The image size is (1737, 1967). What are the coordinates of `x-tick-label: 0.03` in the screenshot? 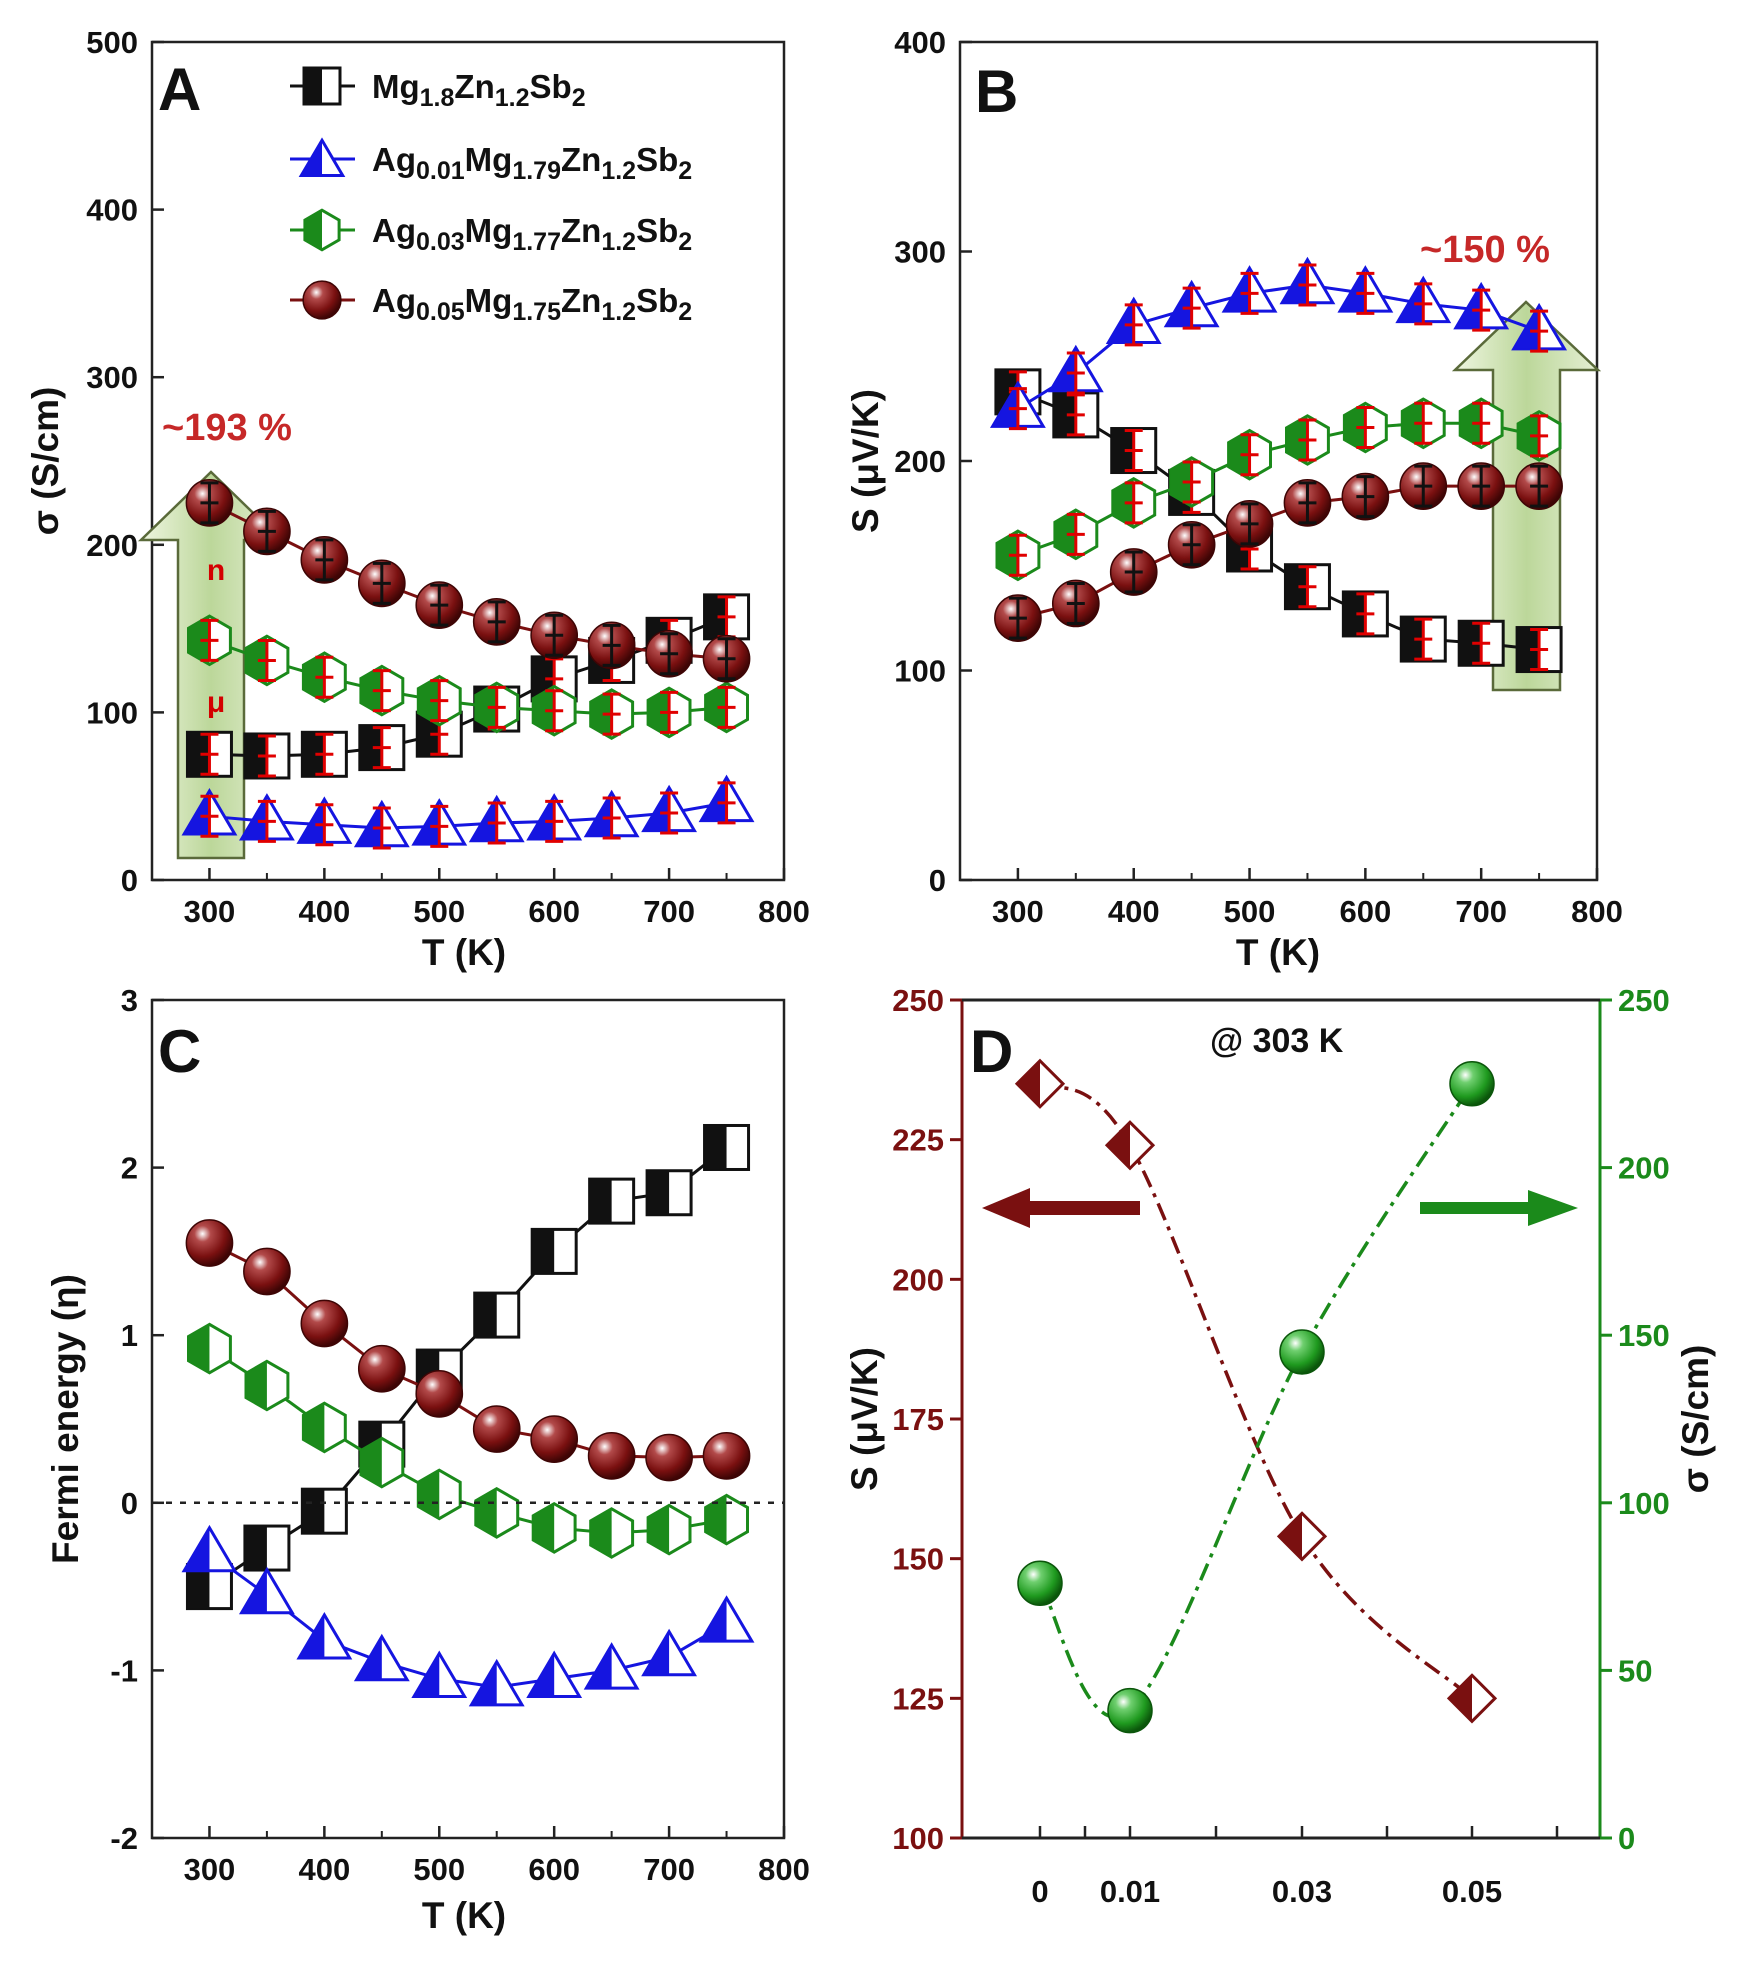 It's located at (1302, 1891).